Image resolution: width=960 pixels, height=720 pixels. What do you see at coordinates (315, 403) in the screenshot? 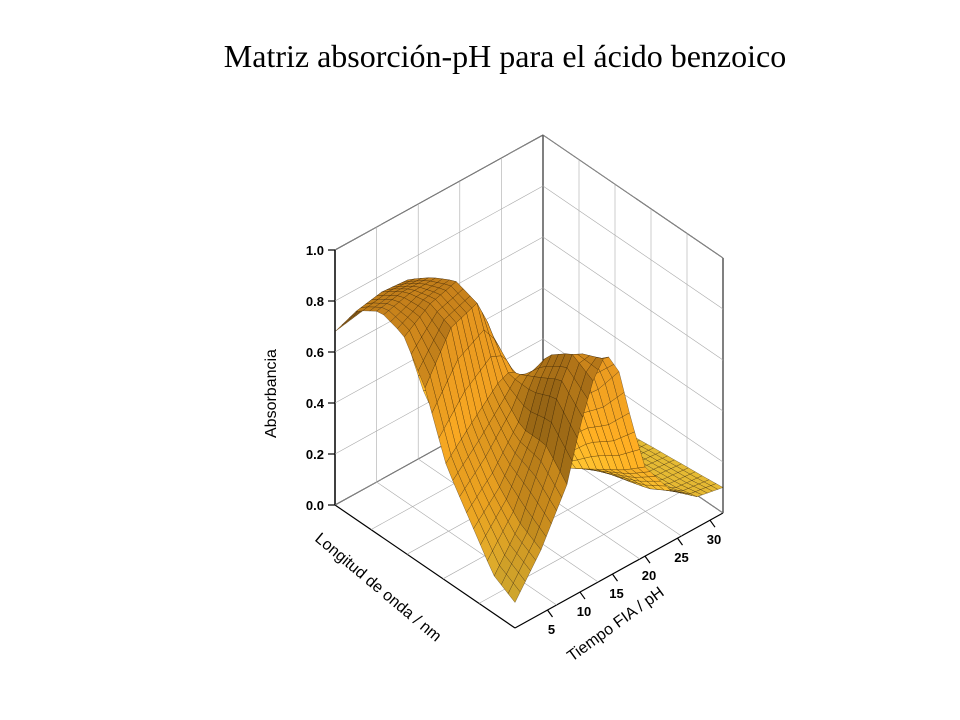
I see `z-tick-label: 0.4` at bounding box center [315, 403].